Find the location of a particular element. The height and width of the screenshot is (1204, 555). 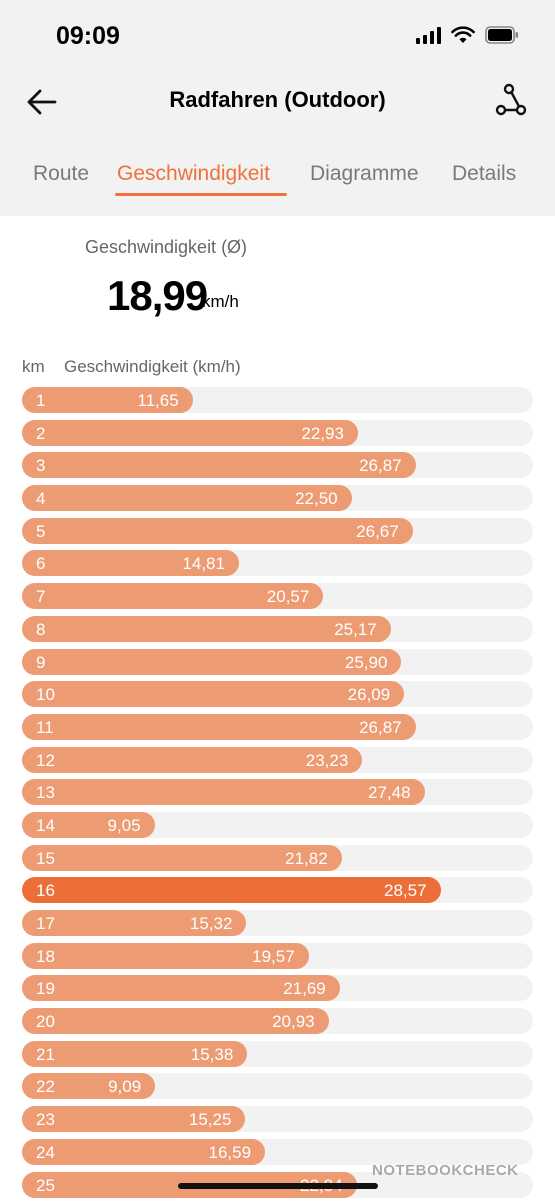

app-header: Radfahren (Outdoor) is located at coordinates (277, 107).